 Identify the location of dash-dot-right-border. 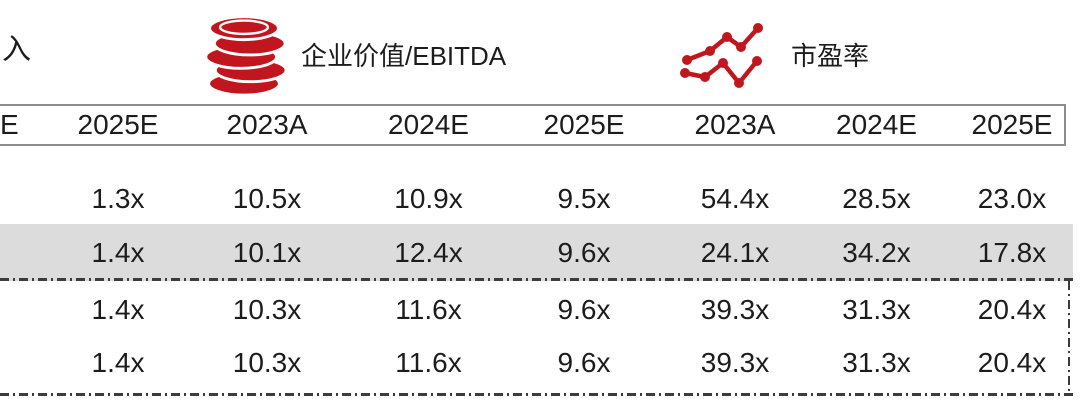
(1069, 337).